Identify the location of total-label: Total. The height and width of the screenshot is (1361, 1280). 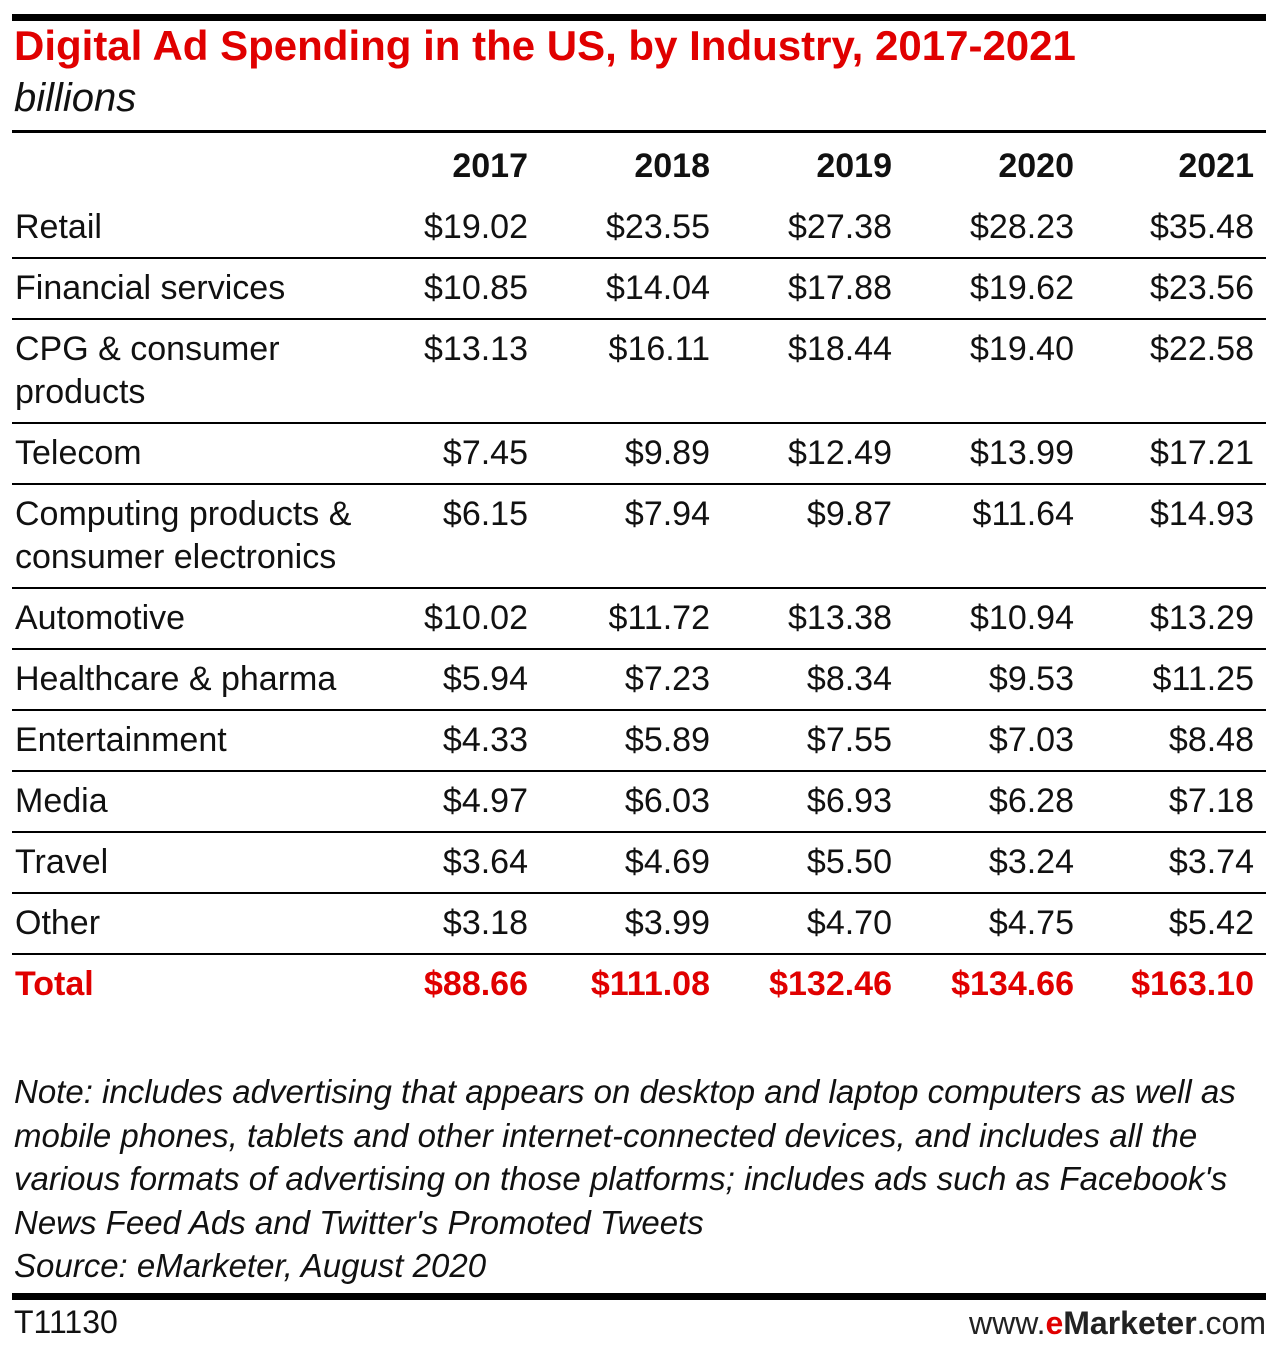
(54, 984).